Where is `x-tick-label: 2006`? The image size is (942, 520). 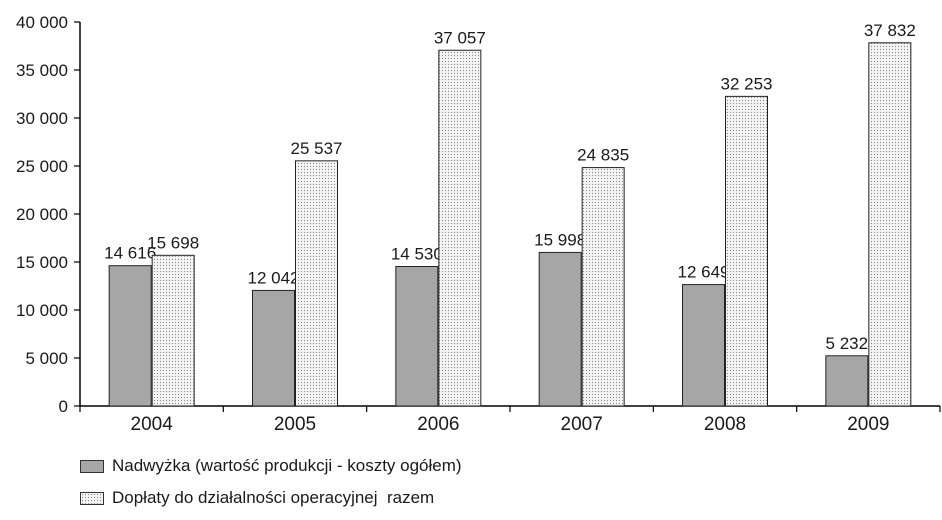
x-tick-label: 2006 is located at coordinates (438, 424).